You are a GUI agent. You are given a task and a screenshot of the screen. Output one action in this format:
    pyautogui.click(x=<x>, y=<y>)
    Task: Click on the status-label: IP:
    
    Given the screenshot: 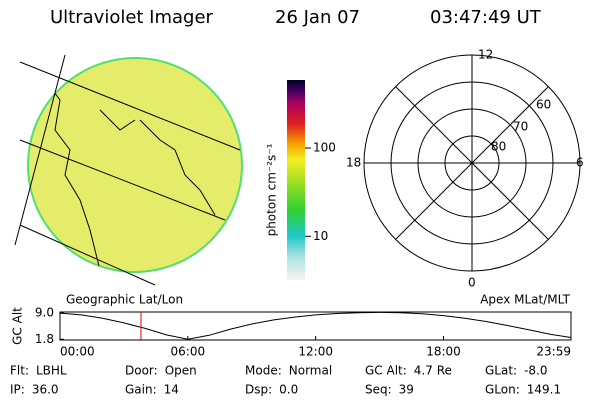 What is the action you would take?
    pyautogui.click(x=17, y=390)
    